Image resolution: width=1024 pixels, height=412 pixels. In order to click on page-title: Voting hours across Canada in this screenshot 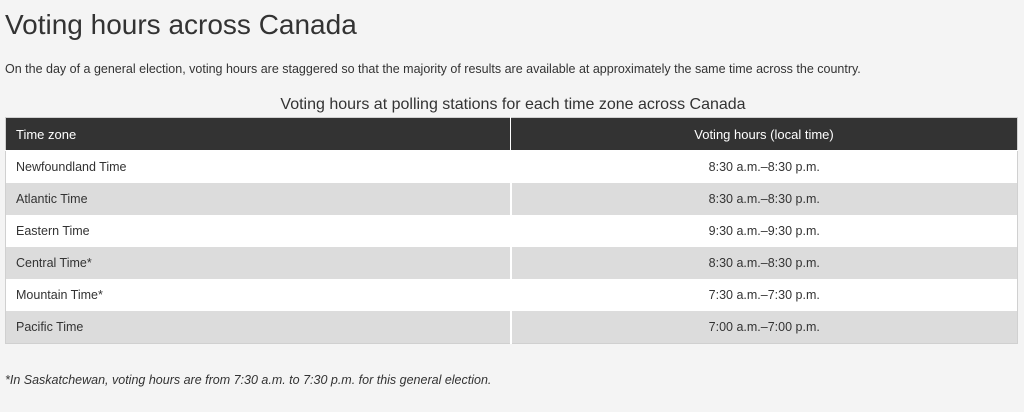, I will do `click(181, 24)`.